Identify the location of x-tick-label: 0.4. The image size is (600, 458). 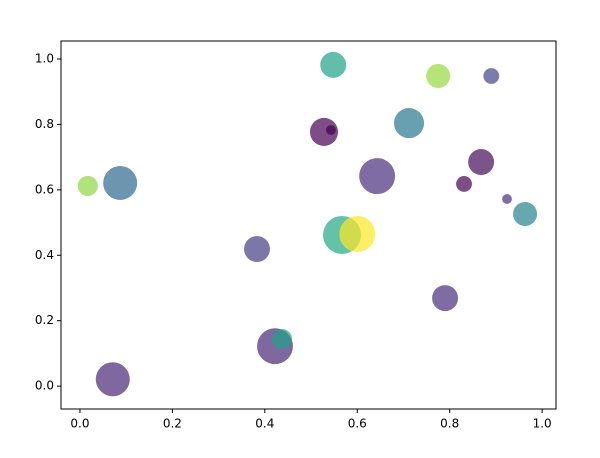
(264, 424).